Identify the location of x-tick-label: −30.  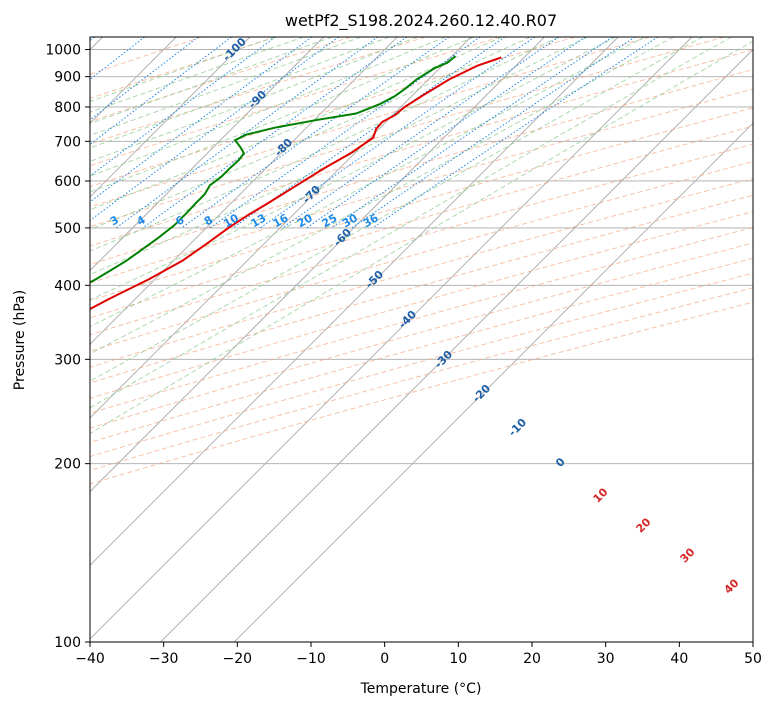
(164, 659).